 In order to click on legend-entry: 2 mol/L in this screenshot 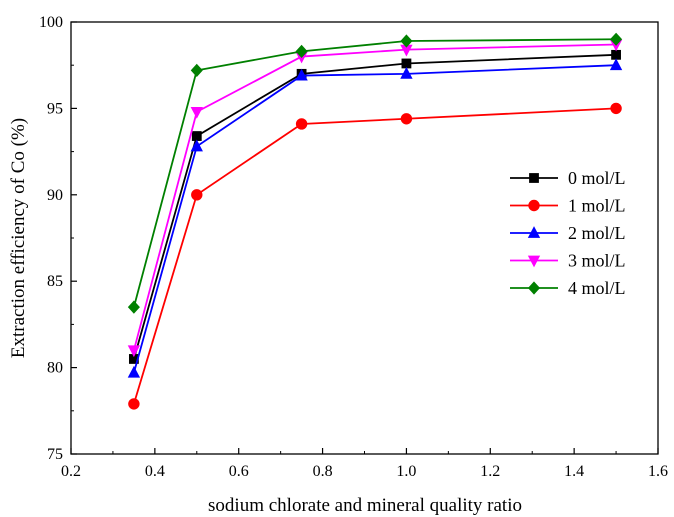, I will do `click(568, 233)`.